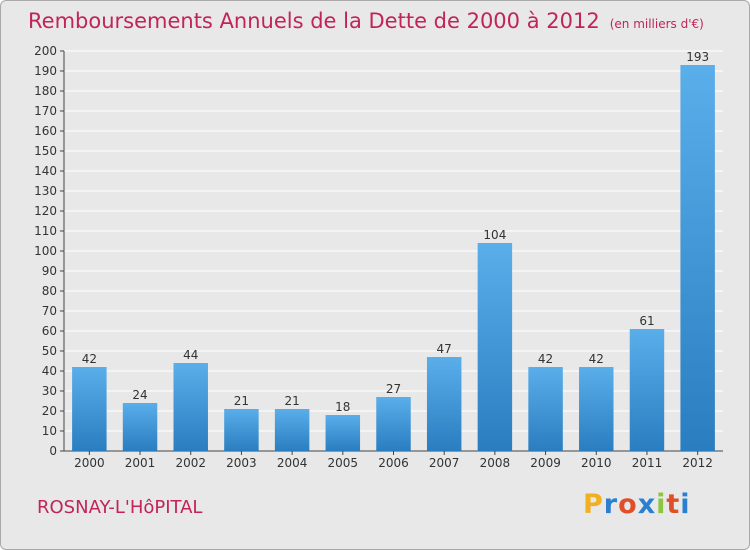 This screenshot has height=550, width=750. I want to click on bar-2000, so click(89, 409).